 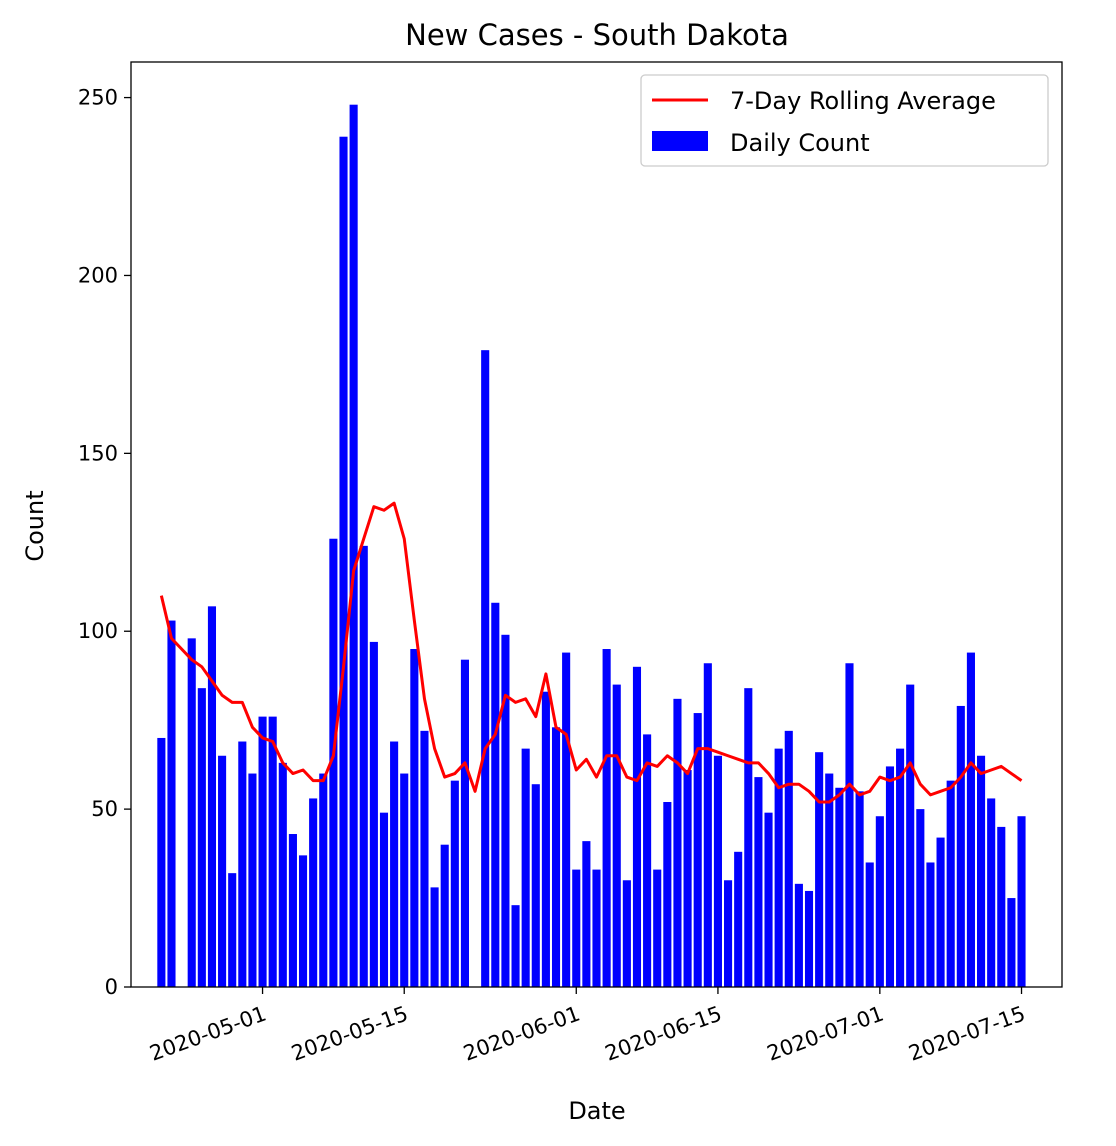 What do you see at coordinates (35, 525) in the screenshot?
I see `y-axis-label: Count` at bounding box center [35, 525].